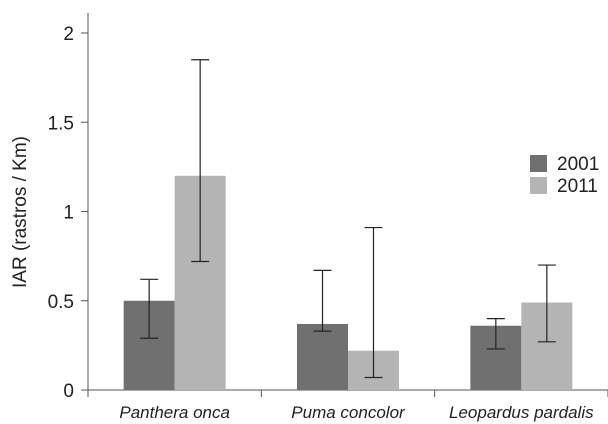 Image resolution: width=608 pixels, height=424 pixels. Describe the element at coordinates (174, 412) in the screenshot. I see `x-category-label: Panthera onca` at that location.